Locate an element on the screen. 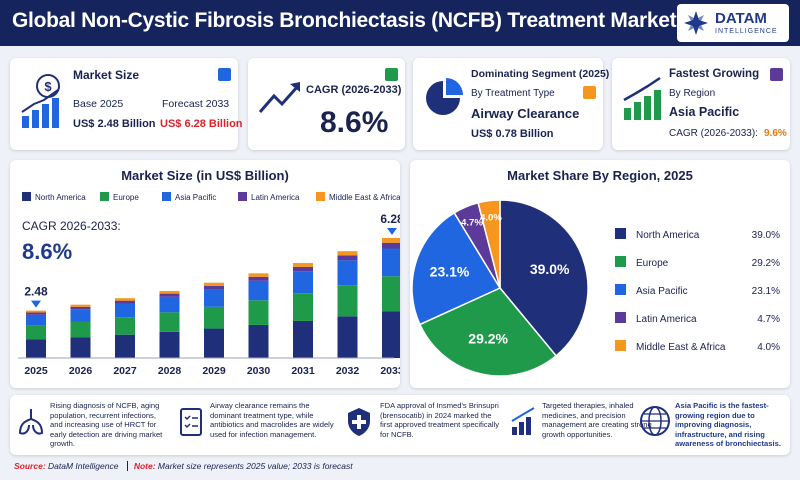 Image resolution: width=800 pixels, height=480 pixels. data-label: 2.48 is located at coordinates (36, 292).